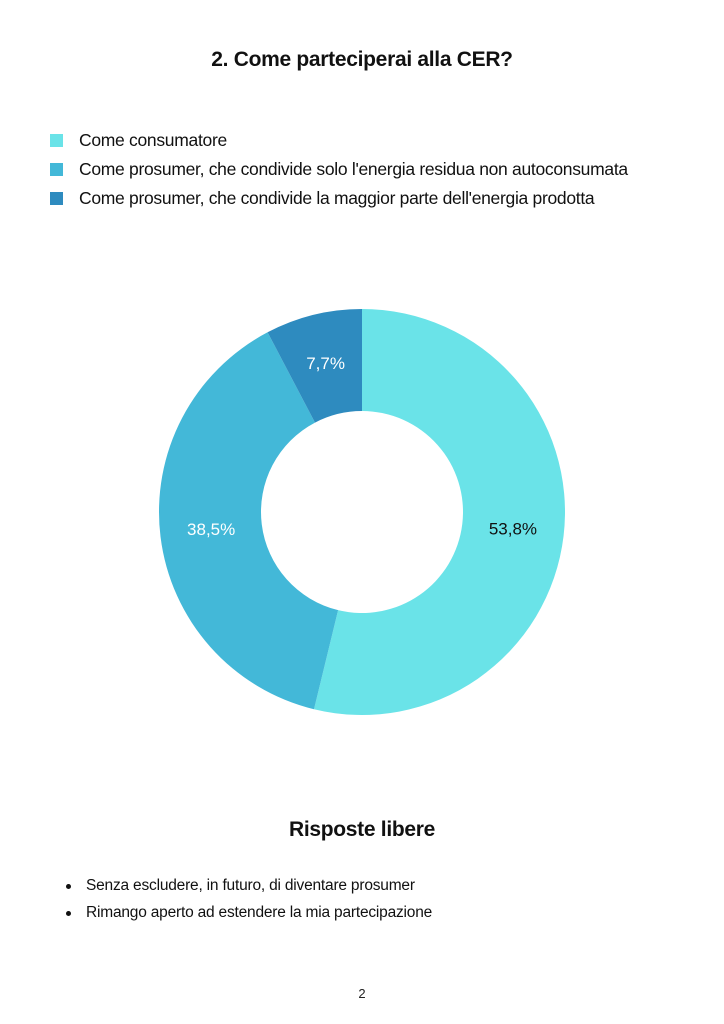 This screenshot has height=1024, width=724. Describe the element at coordinates (249, 521) in the screenshot. I see `slice-prosumer-residua` at that location.